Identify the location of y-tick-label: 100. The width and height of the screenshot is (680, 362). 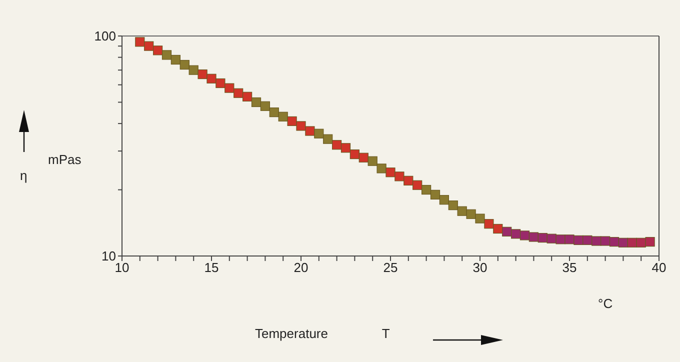
(105, 36).